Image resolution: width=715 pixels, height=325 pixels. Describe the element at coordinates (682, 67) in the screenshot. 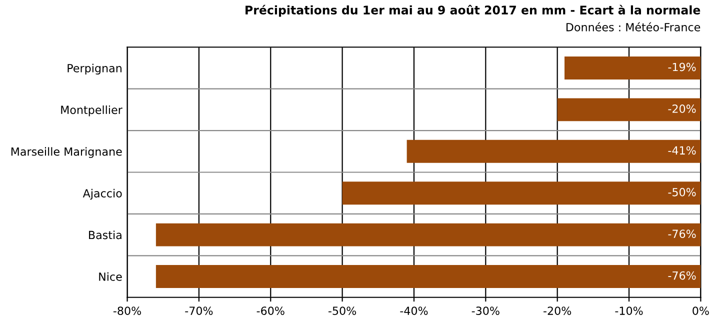

I see `data-label: -19%` at that location.